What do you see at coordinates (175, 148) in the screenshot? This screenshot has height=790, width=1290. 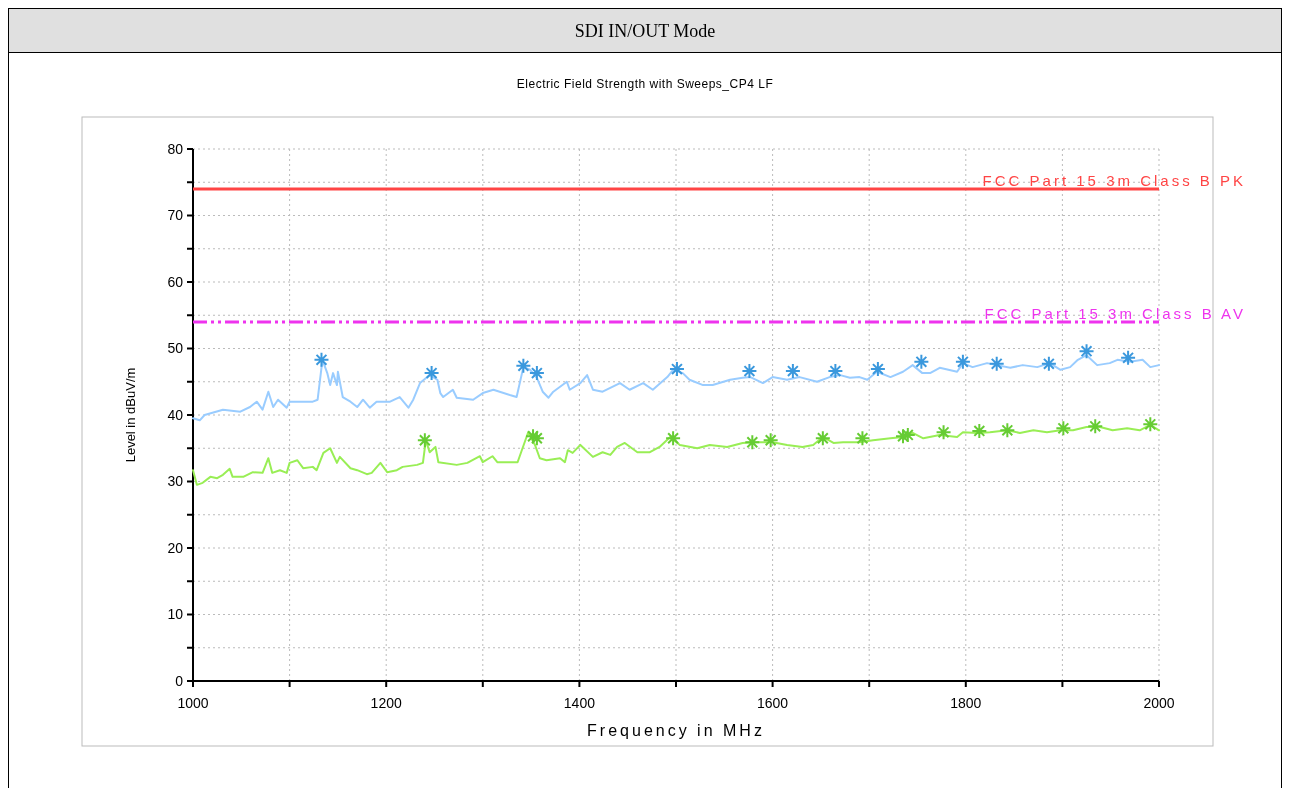 I see `y-tick-label: 80` at bounding box center [175, 148].